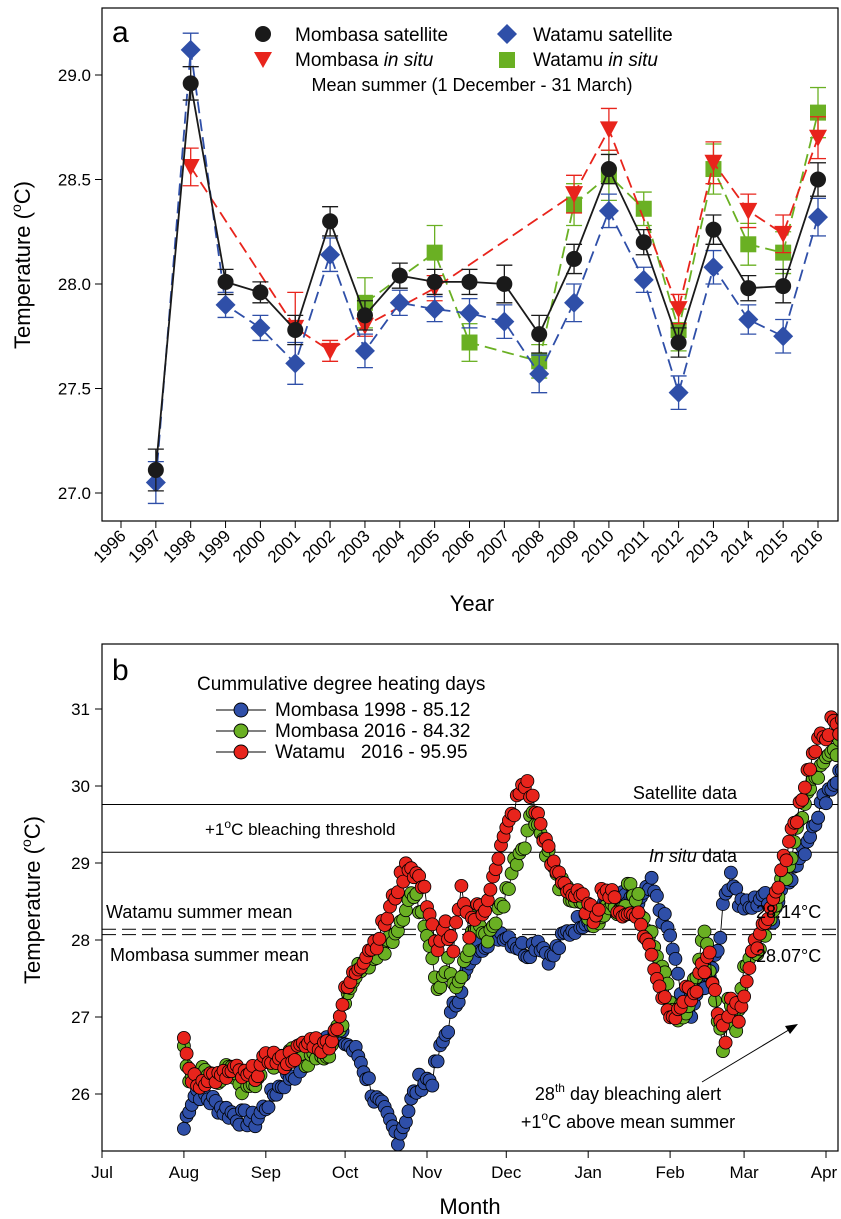 This screenshot has height=1219, width=841. I want to click on x-tick-label: Aug, so click(184, 1172).